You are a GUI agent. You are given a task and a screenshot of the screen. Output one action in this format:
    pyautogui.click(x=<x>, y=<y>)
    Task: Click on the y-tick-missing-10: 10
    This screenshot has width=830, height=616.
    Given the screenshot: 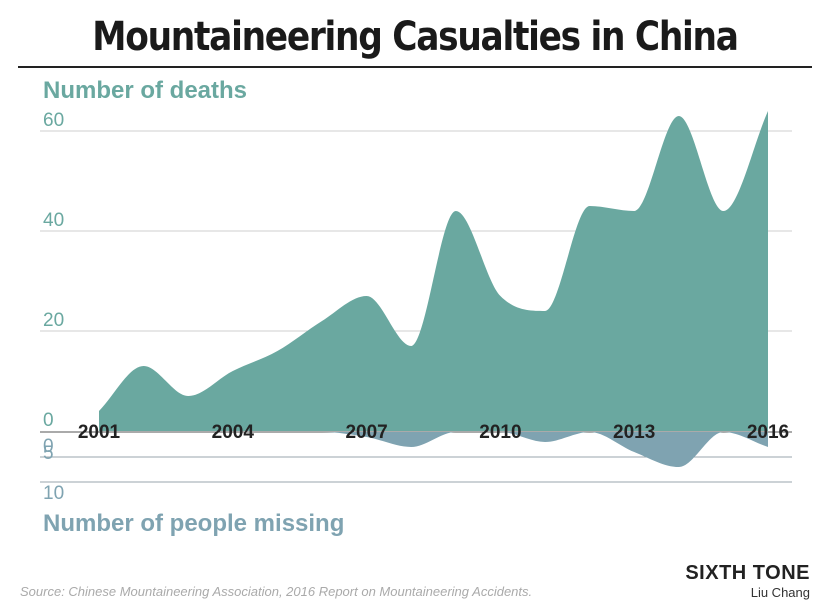 What is the action you would take?
    pyautogui.click(x=53, y=493)
    